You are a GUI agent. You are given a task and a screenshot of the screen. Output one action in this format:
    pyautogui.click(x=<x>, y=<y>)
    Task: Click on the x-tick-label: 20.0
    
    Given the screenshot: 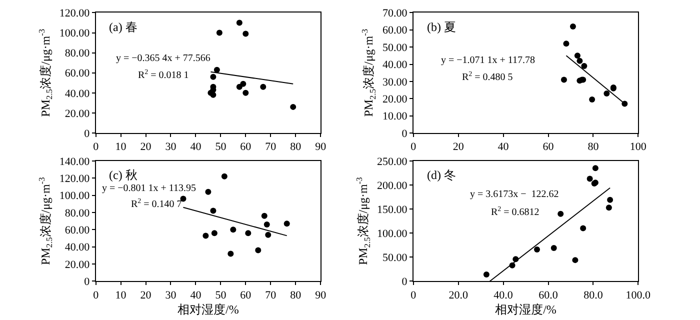 What is the action you would take?
    pyautogui.click(x=458, y=295)
    